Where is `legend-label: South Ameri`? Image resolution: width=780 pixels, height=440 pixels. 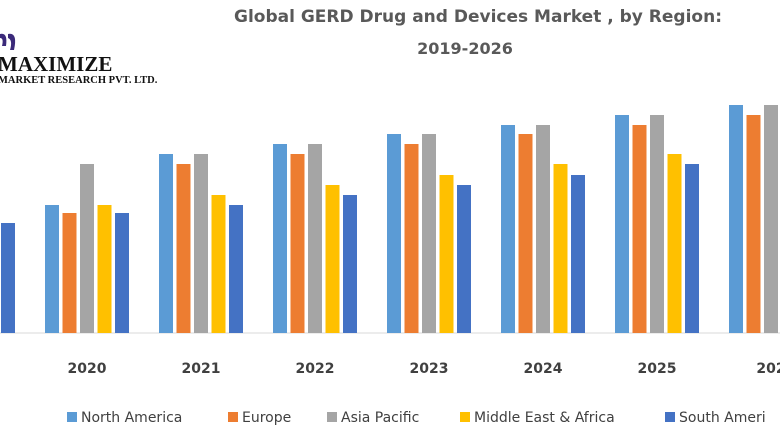 legend-label: South Ameri is located at coordinates (722, 418).